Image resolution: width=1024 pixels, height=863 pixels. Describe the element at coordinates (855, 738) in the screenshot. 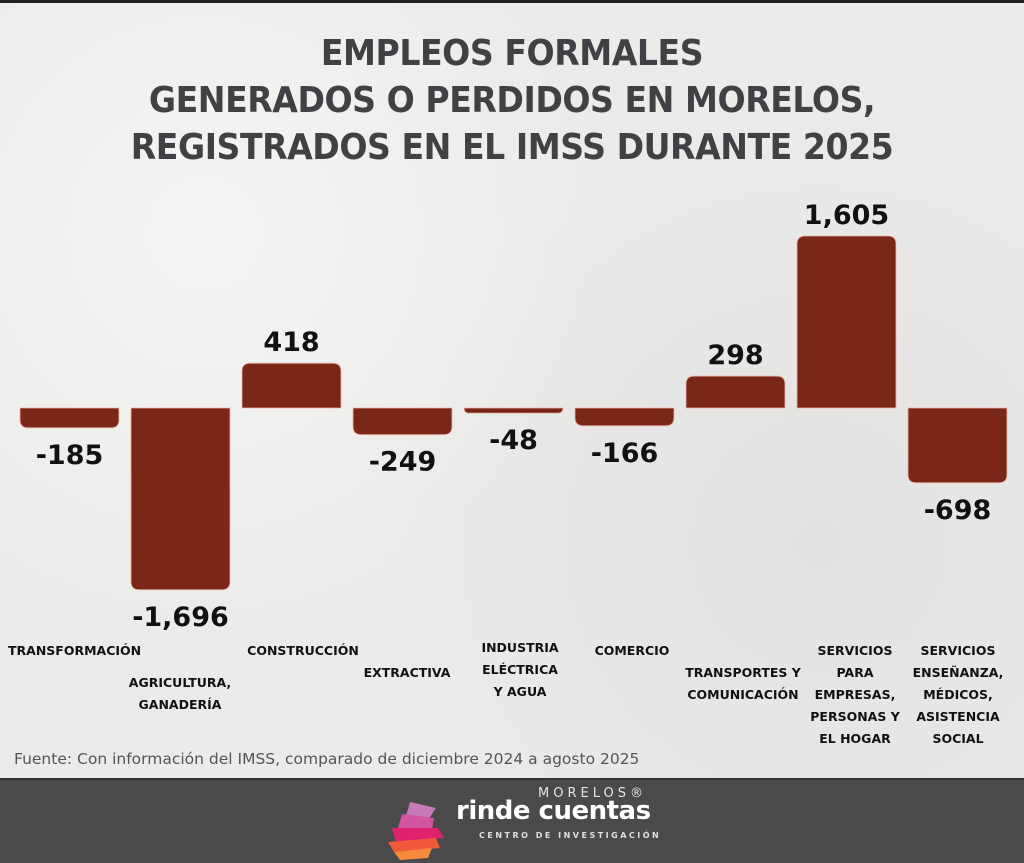

I see `category-label-line: EL HOGAR` at that location.